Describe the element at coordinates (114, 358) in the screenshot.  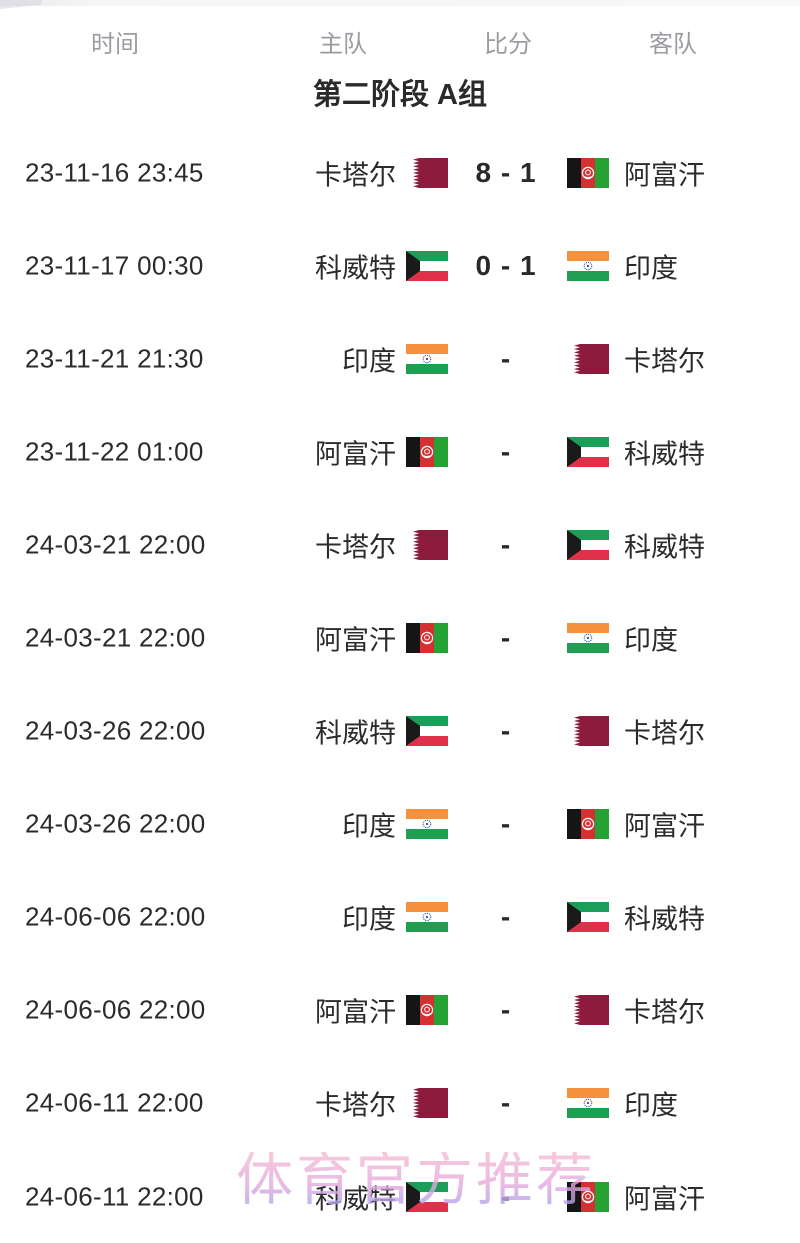
I see `match-time: 23-11-21 21:30` at that location.